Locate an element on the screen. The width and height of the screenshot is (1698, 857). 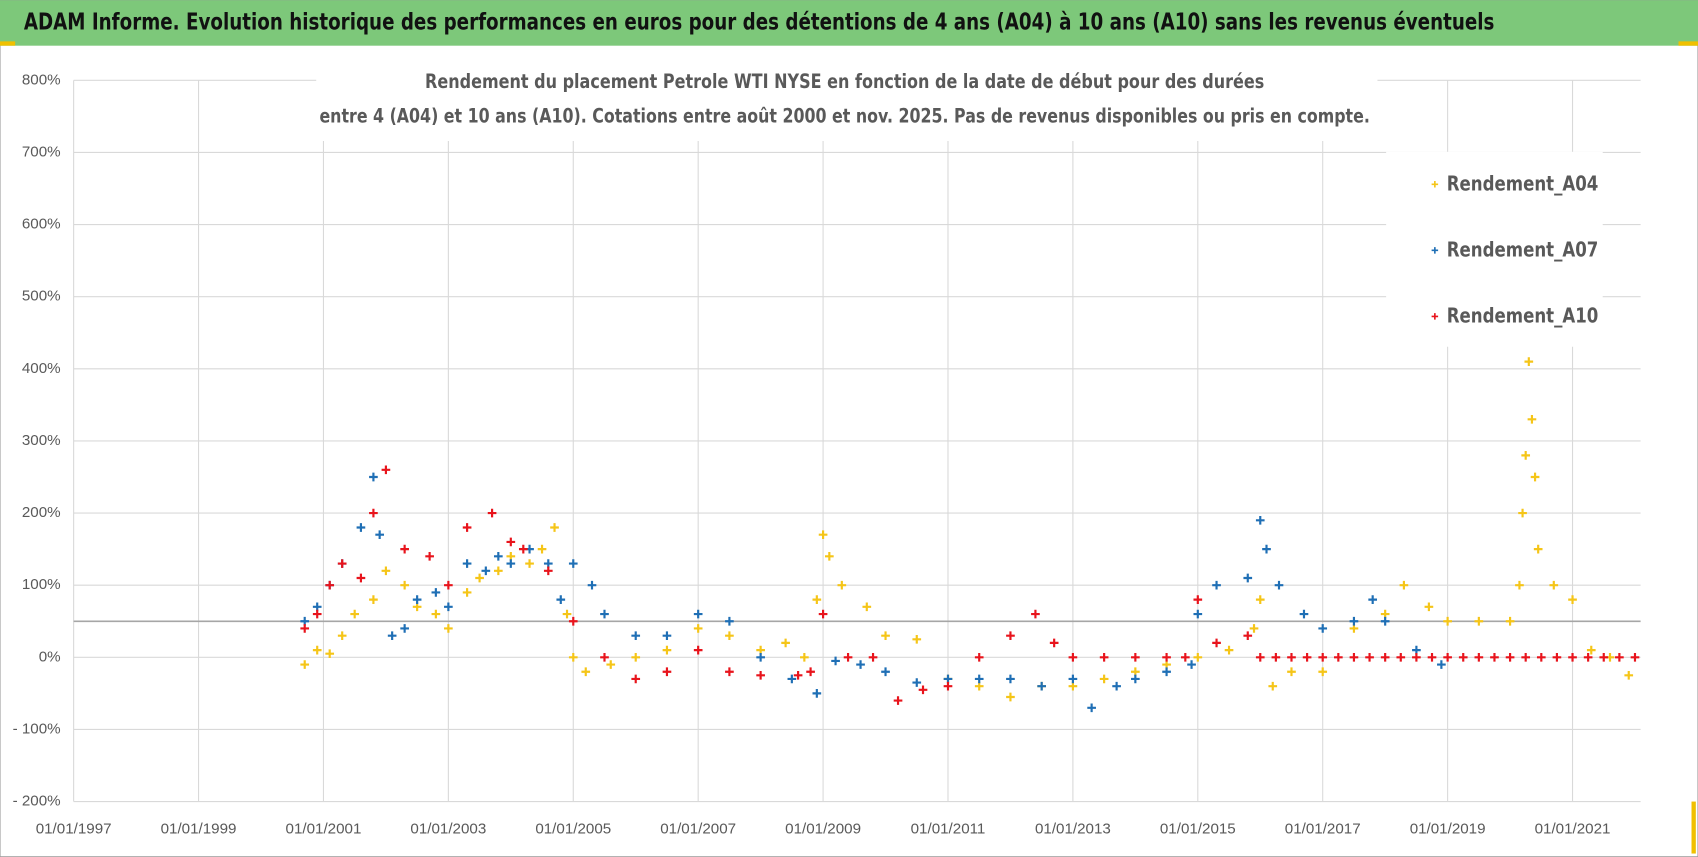
y-tick-label: 500% is located at coordinates (41, 296).